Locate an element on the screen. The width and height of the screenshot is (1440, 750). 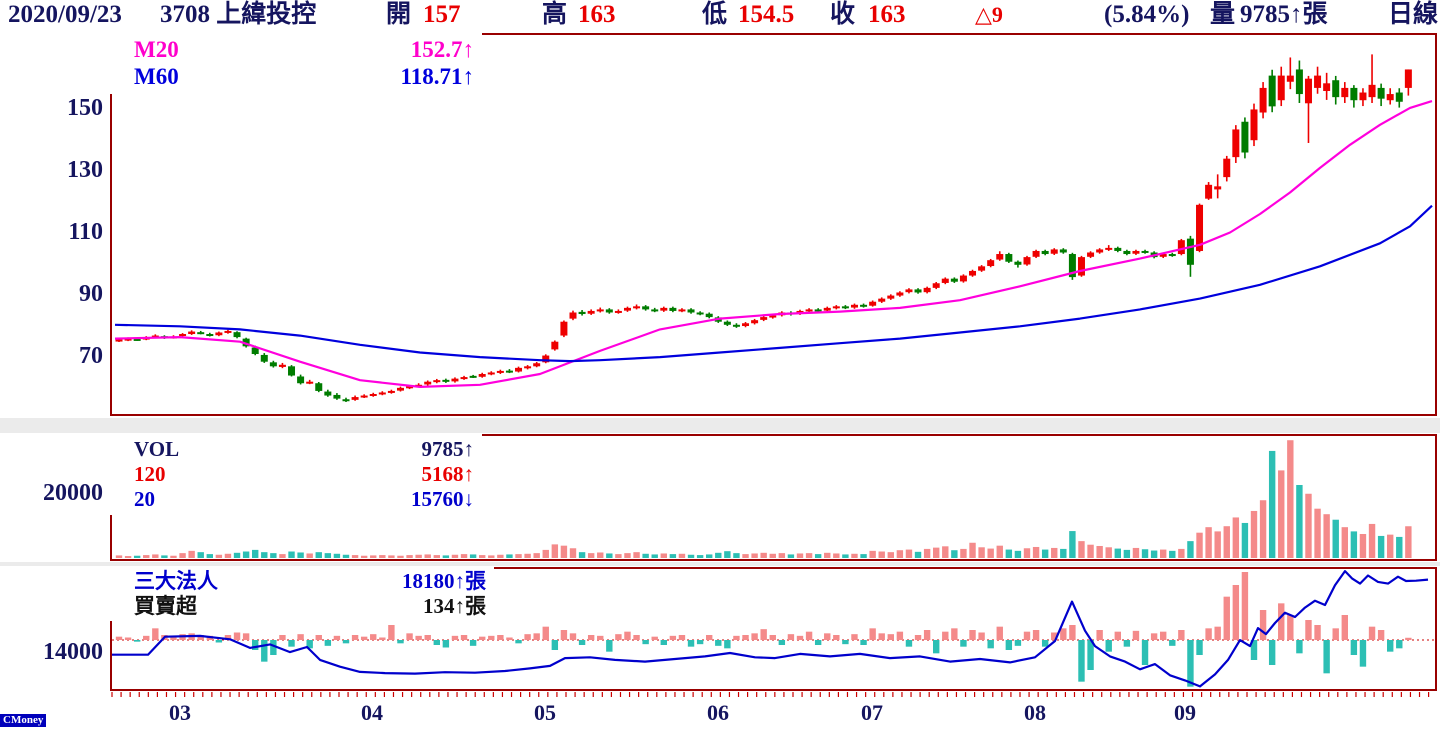
volume-value: 9785↑張 is located at coordinates (1284, 14).